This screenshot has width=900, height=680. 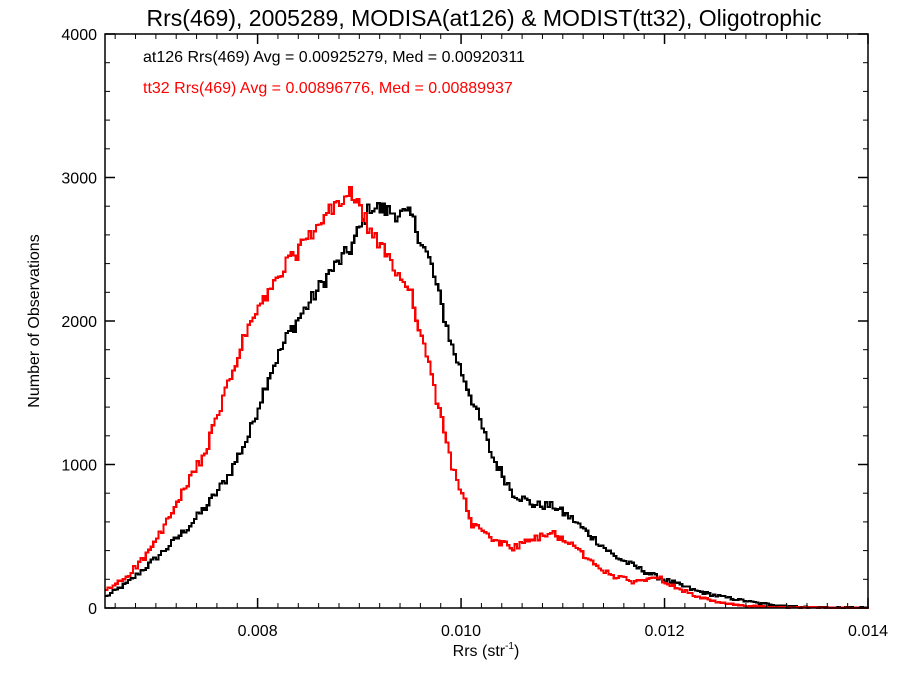 What do you see at coordinates (92, 609) in the screenshot?
I see `y-tick-label: 0` at bounding box center [92, 609].